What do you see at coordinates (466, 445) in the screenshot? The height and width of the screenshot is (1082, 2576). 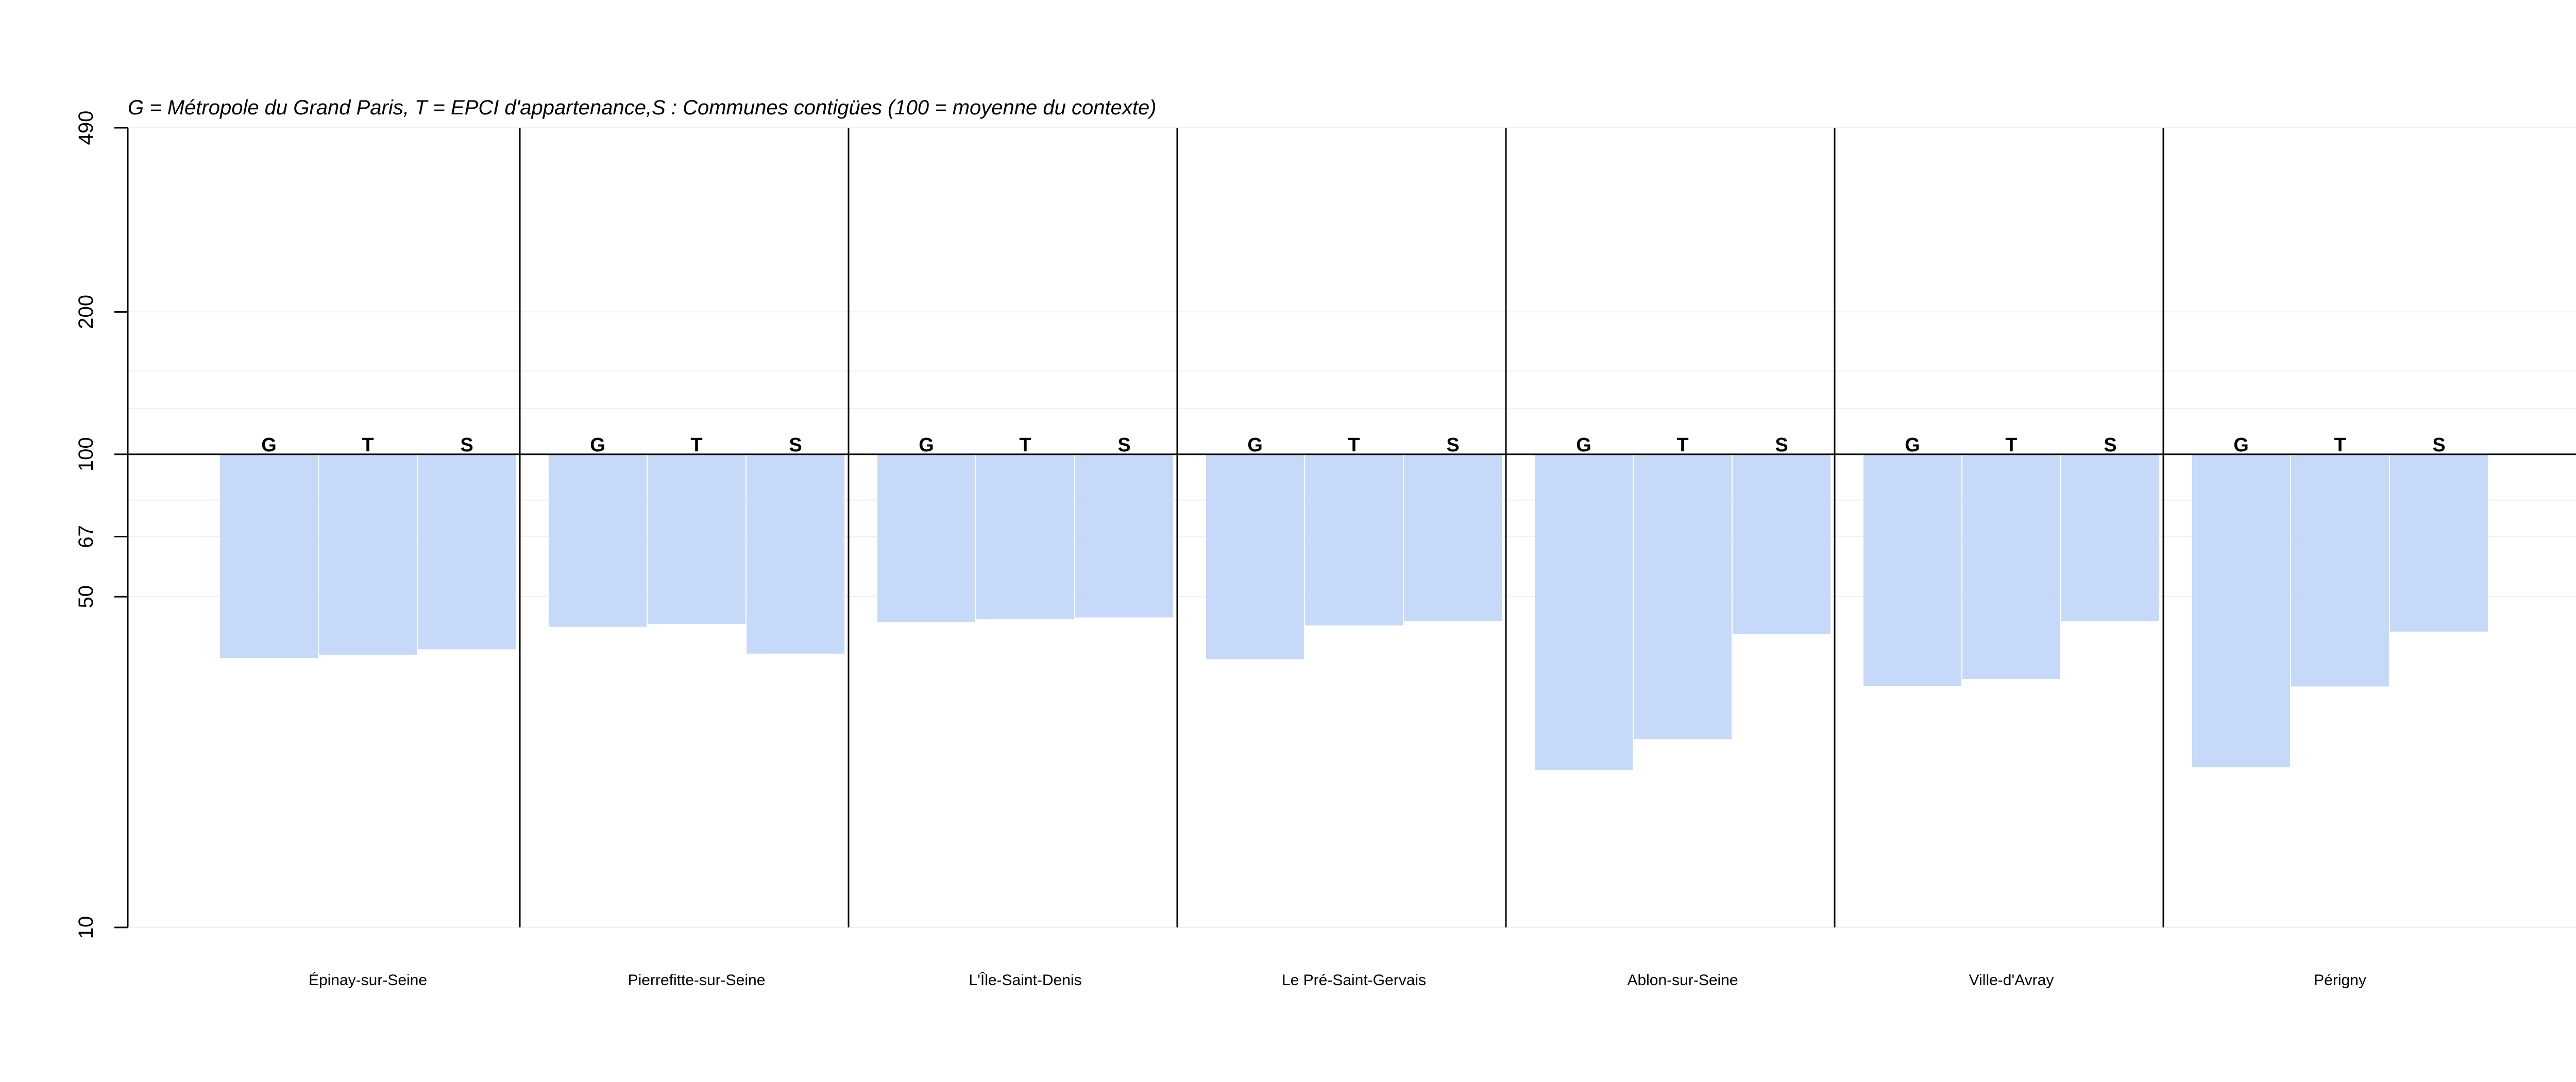 I see `series-letter-0-S: S` at bounding box center [466, 445].